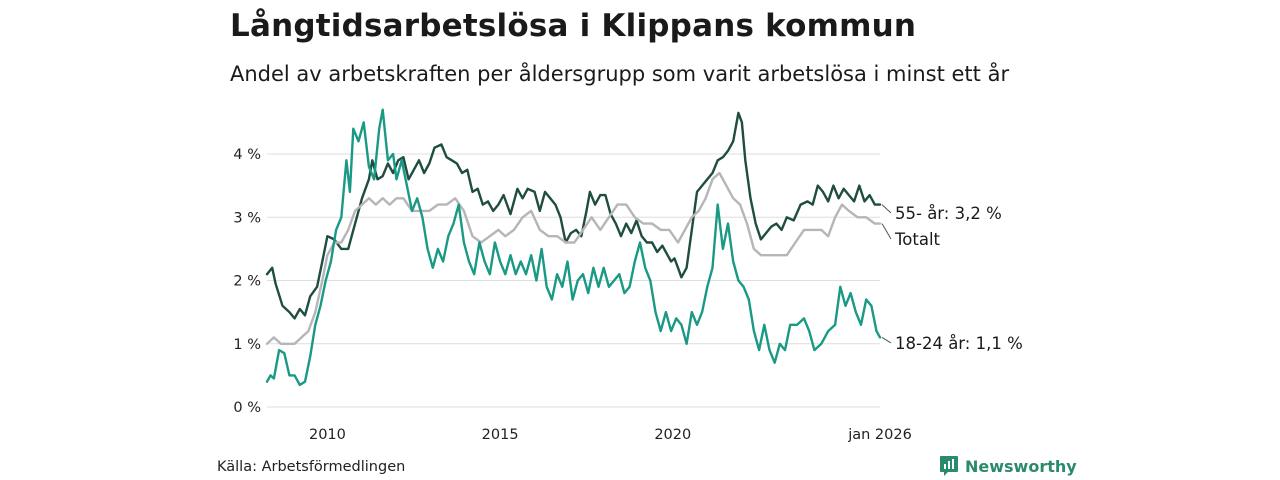 This screenshot has height=480, width=1280. Describe the element at coordinates (573, 26) in the screenshot. I see `chart-title: Långtidsarbetslösa i Klippans kommun` at that location.